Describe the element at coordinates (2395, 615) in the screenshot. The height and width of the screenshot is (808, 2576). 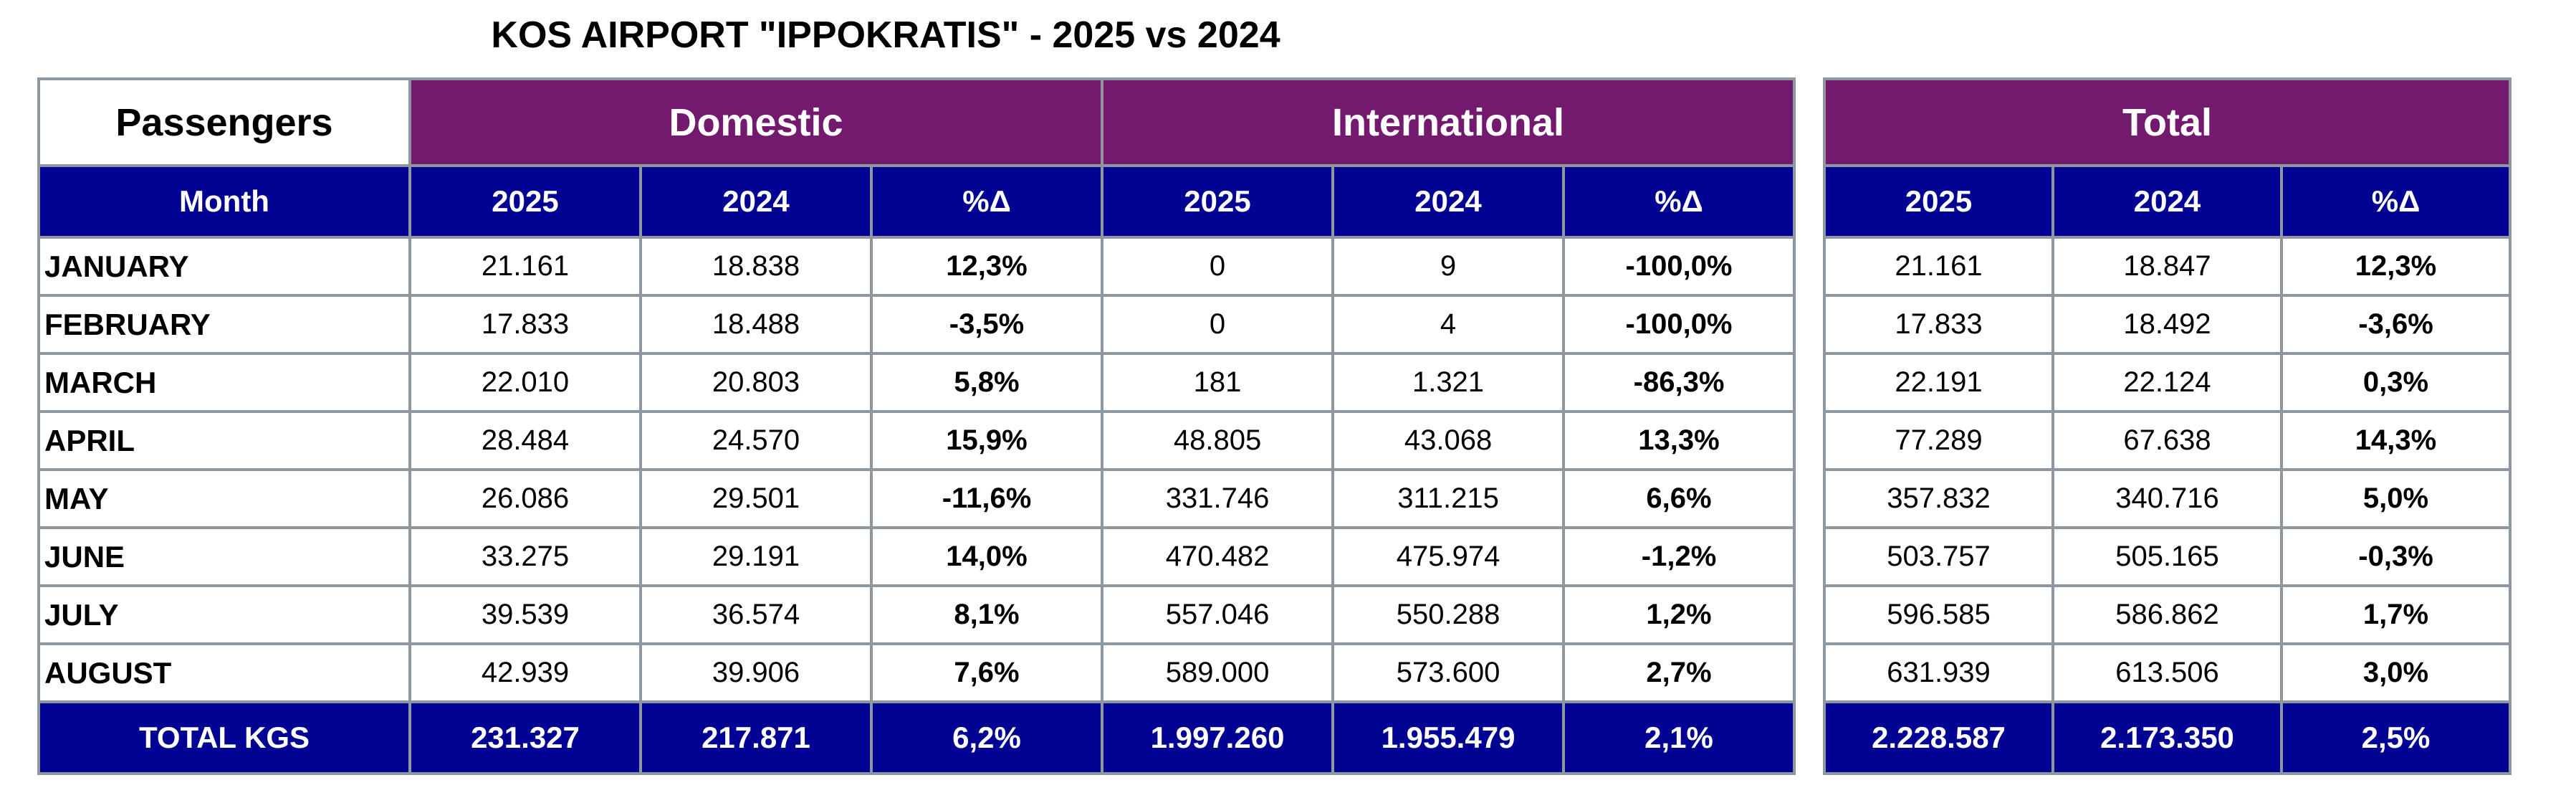
I see `total-pct-cell: 1,7%` at that location.